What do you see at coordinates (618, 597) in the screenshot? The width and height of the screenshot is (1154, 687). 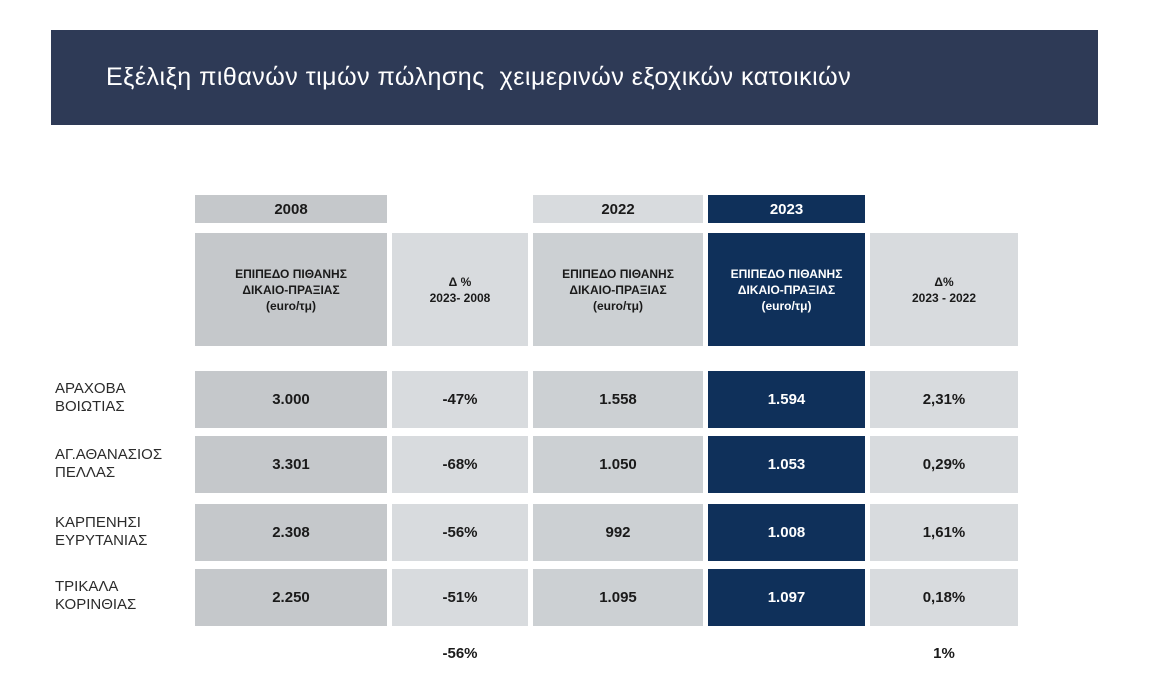 I see `cell-price-2022: 1.095` at bounding box center [618, 597].